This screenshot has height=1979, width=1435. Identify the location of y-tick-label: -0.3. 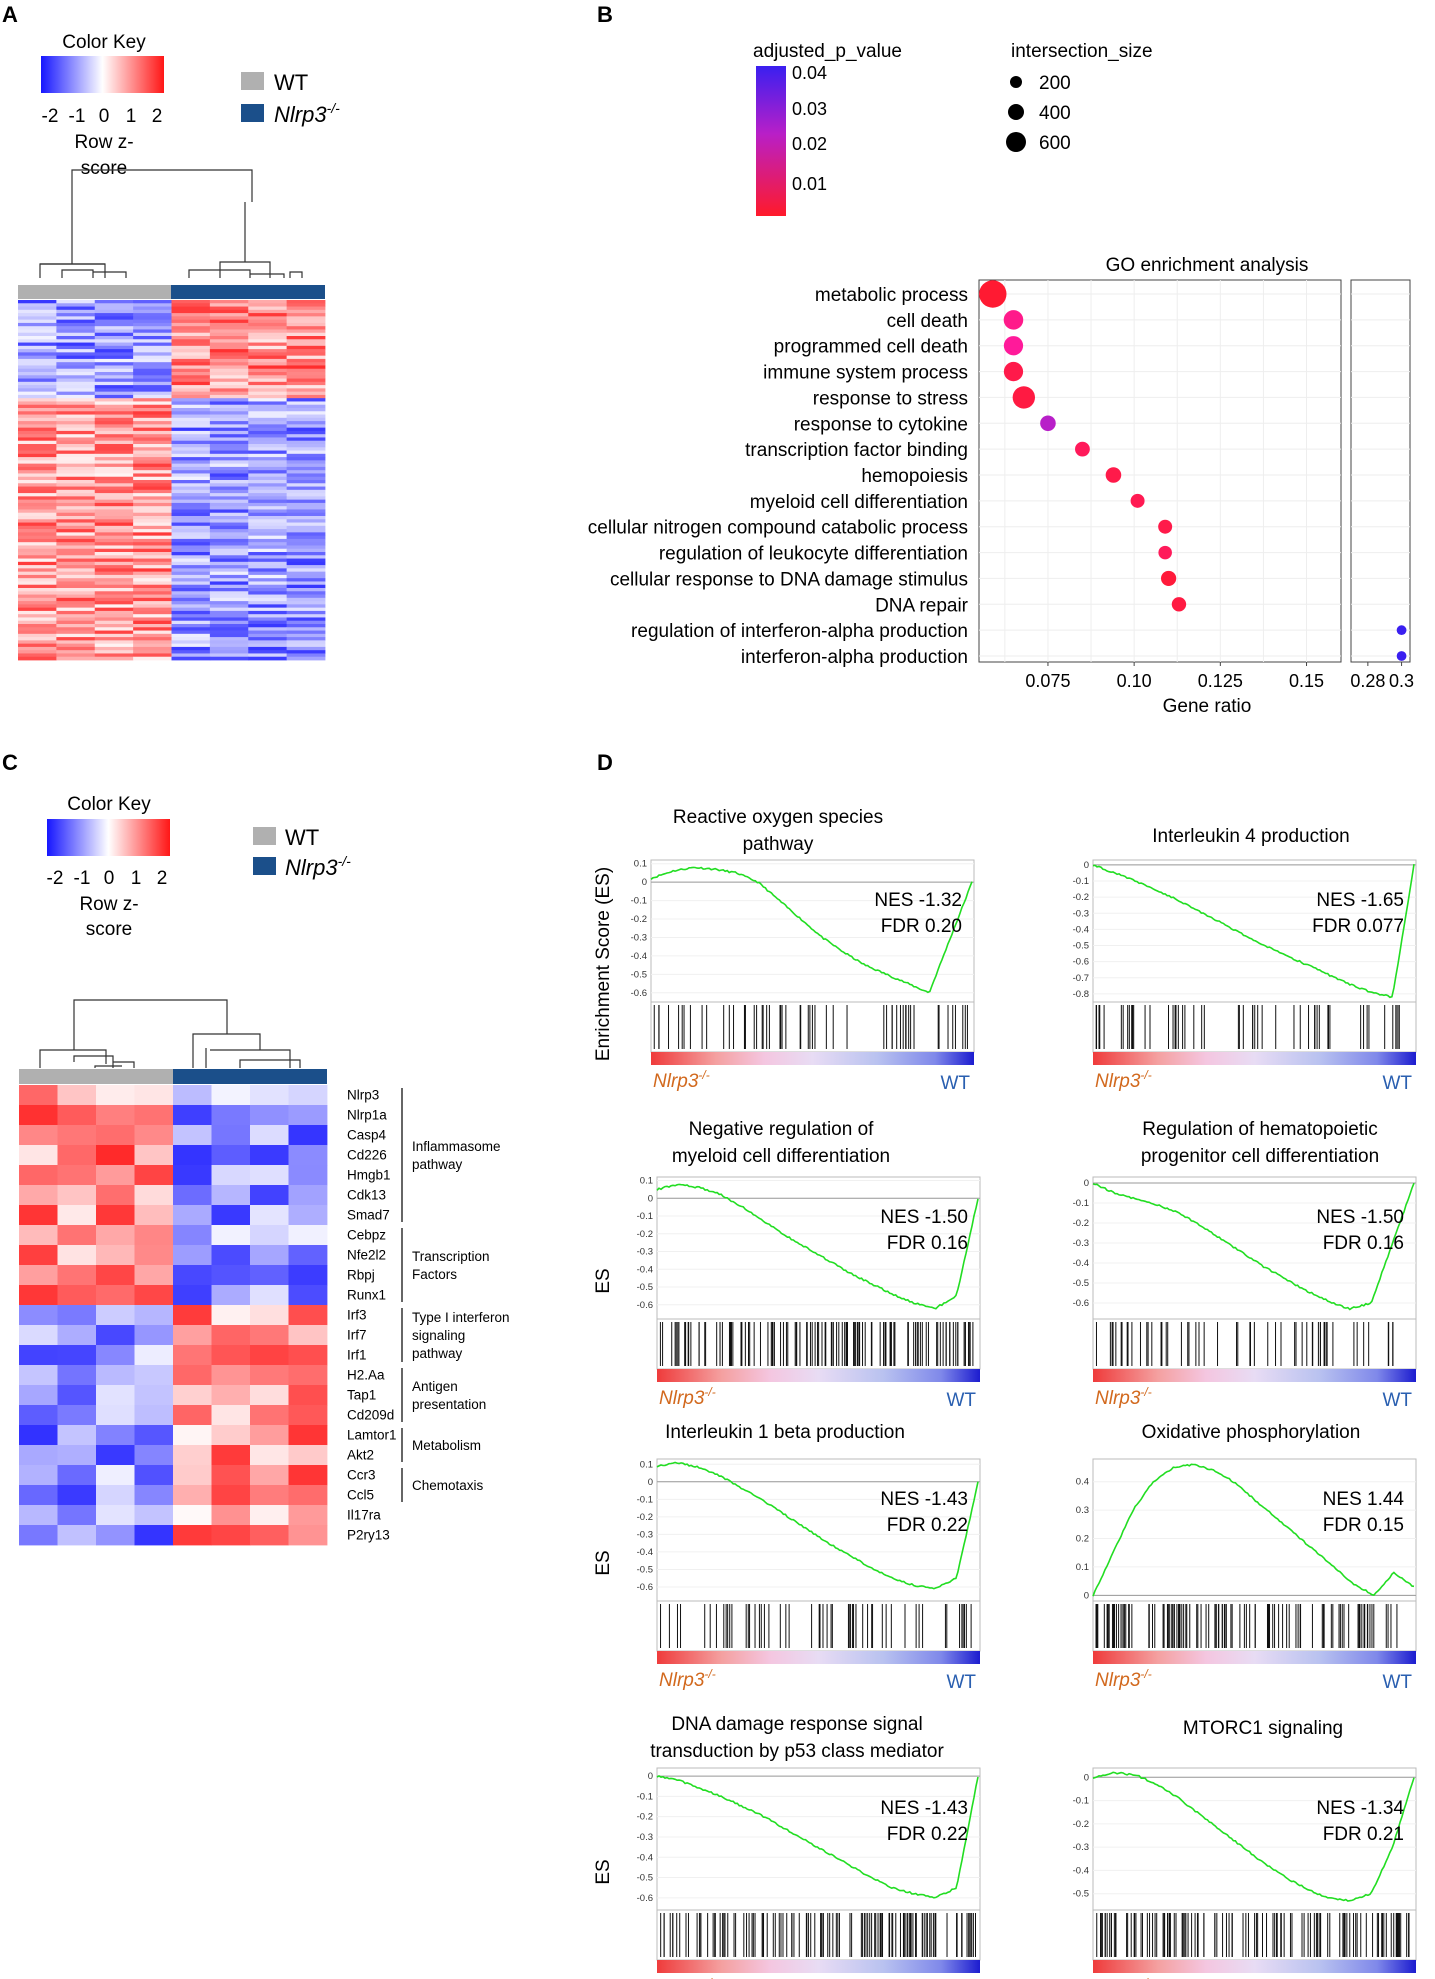
(645, 1534).